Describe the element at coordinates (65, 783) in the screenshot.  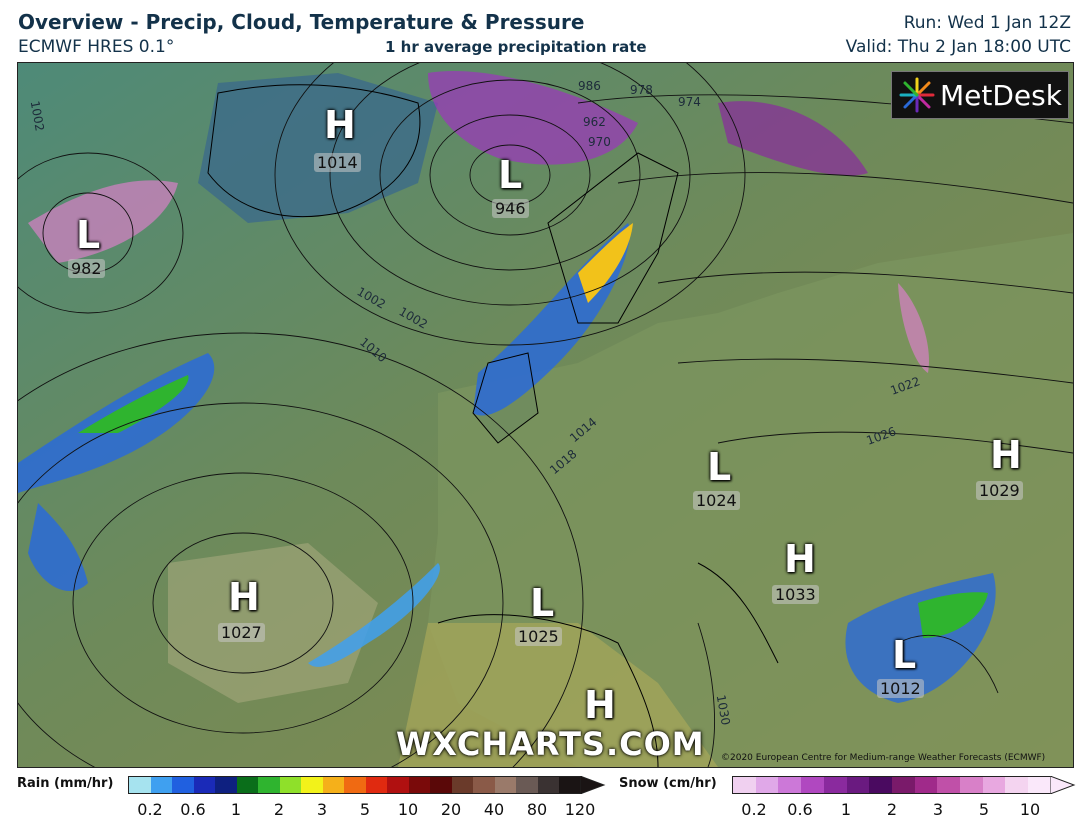
I see `rain-legend-title: Rain (mm/hr)` at that location.